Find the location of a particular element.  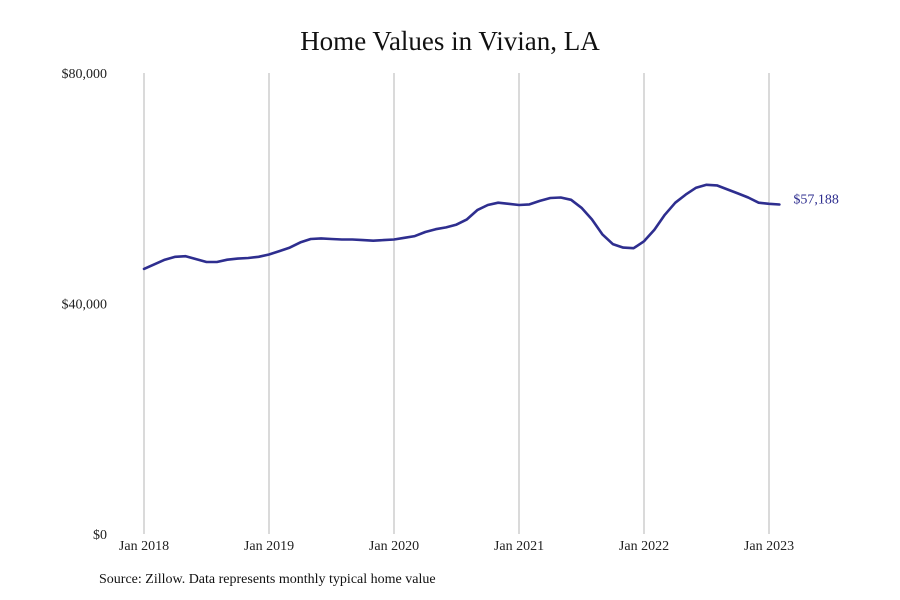

x-tick-label: Jan 2022 is located at coordinates (644, 546).